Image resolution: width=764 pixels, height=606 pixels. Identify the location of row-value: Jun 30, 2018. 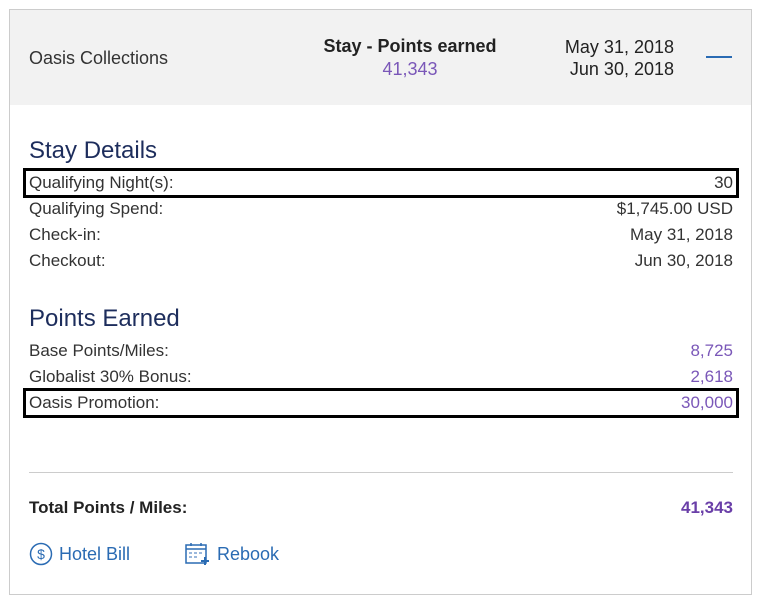
(683, 260).